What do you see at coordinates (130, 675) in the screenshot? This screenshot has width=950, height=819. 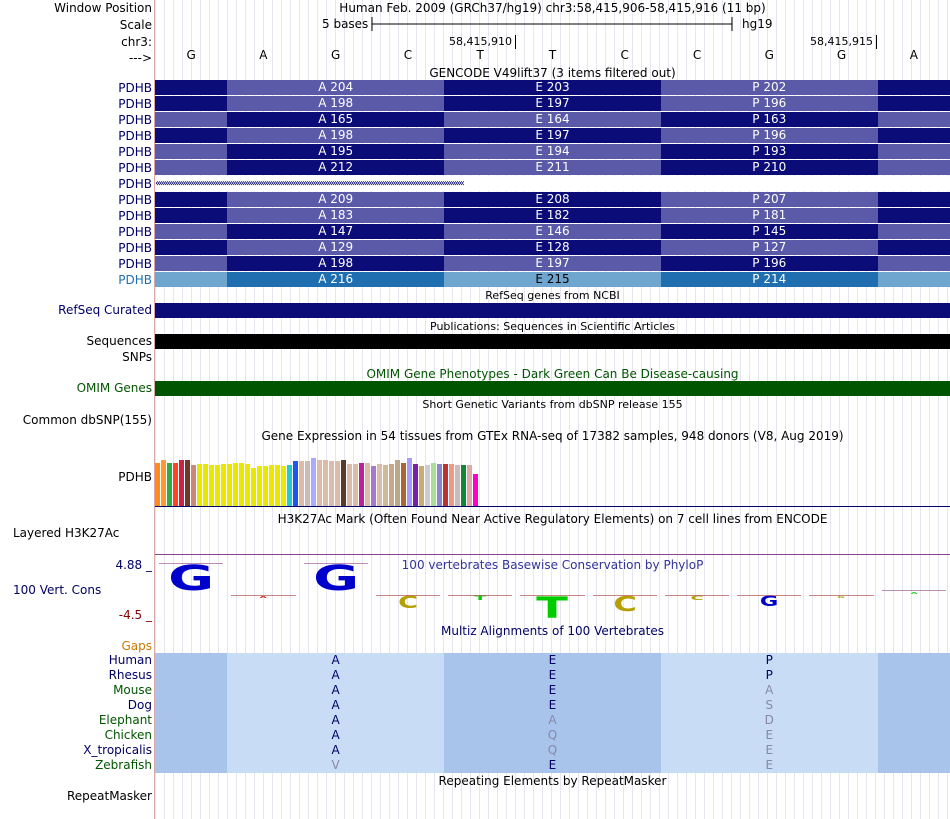 I see `multiz-species-label: Rhesus` at bounding box center [130, 675].